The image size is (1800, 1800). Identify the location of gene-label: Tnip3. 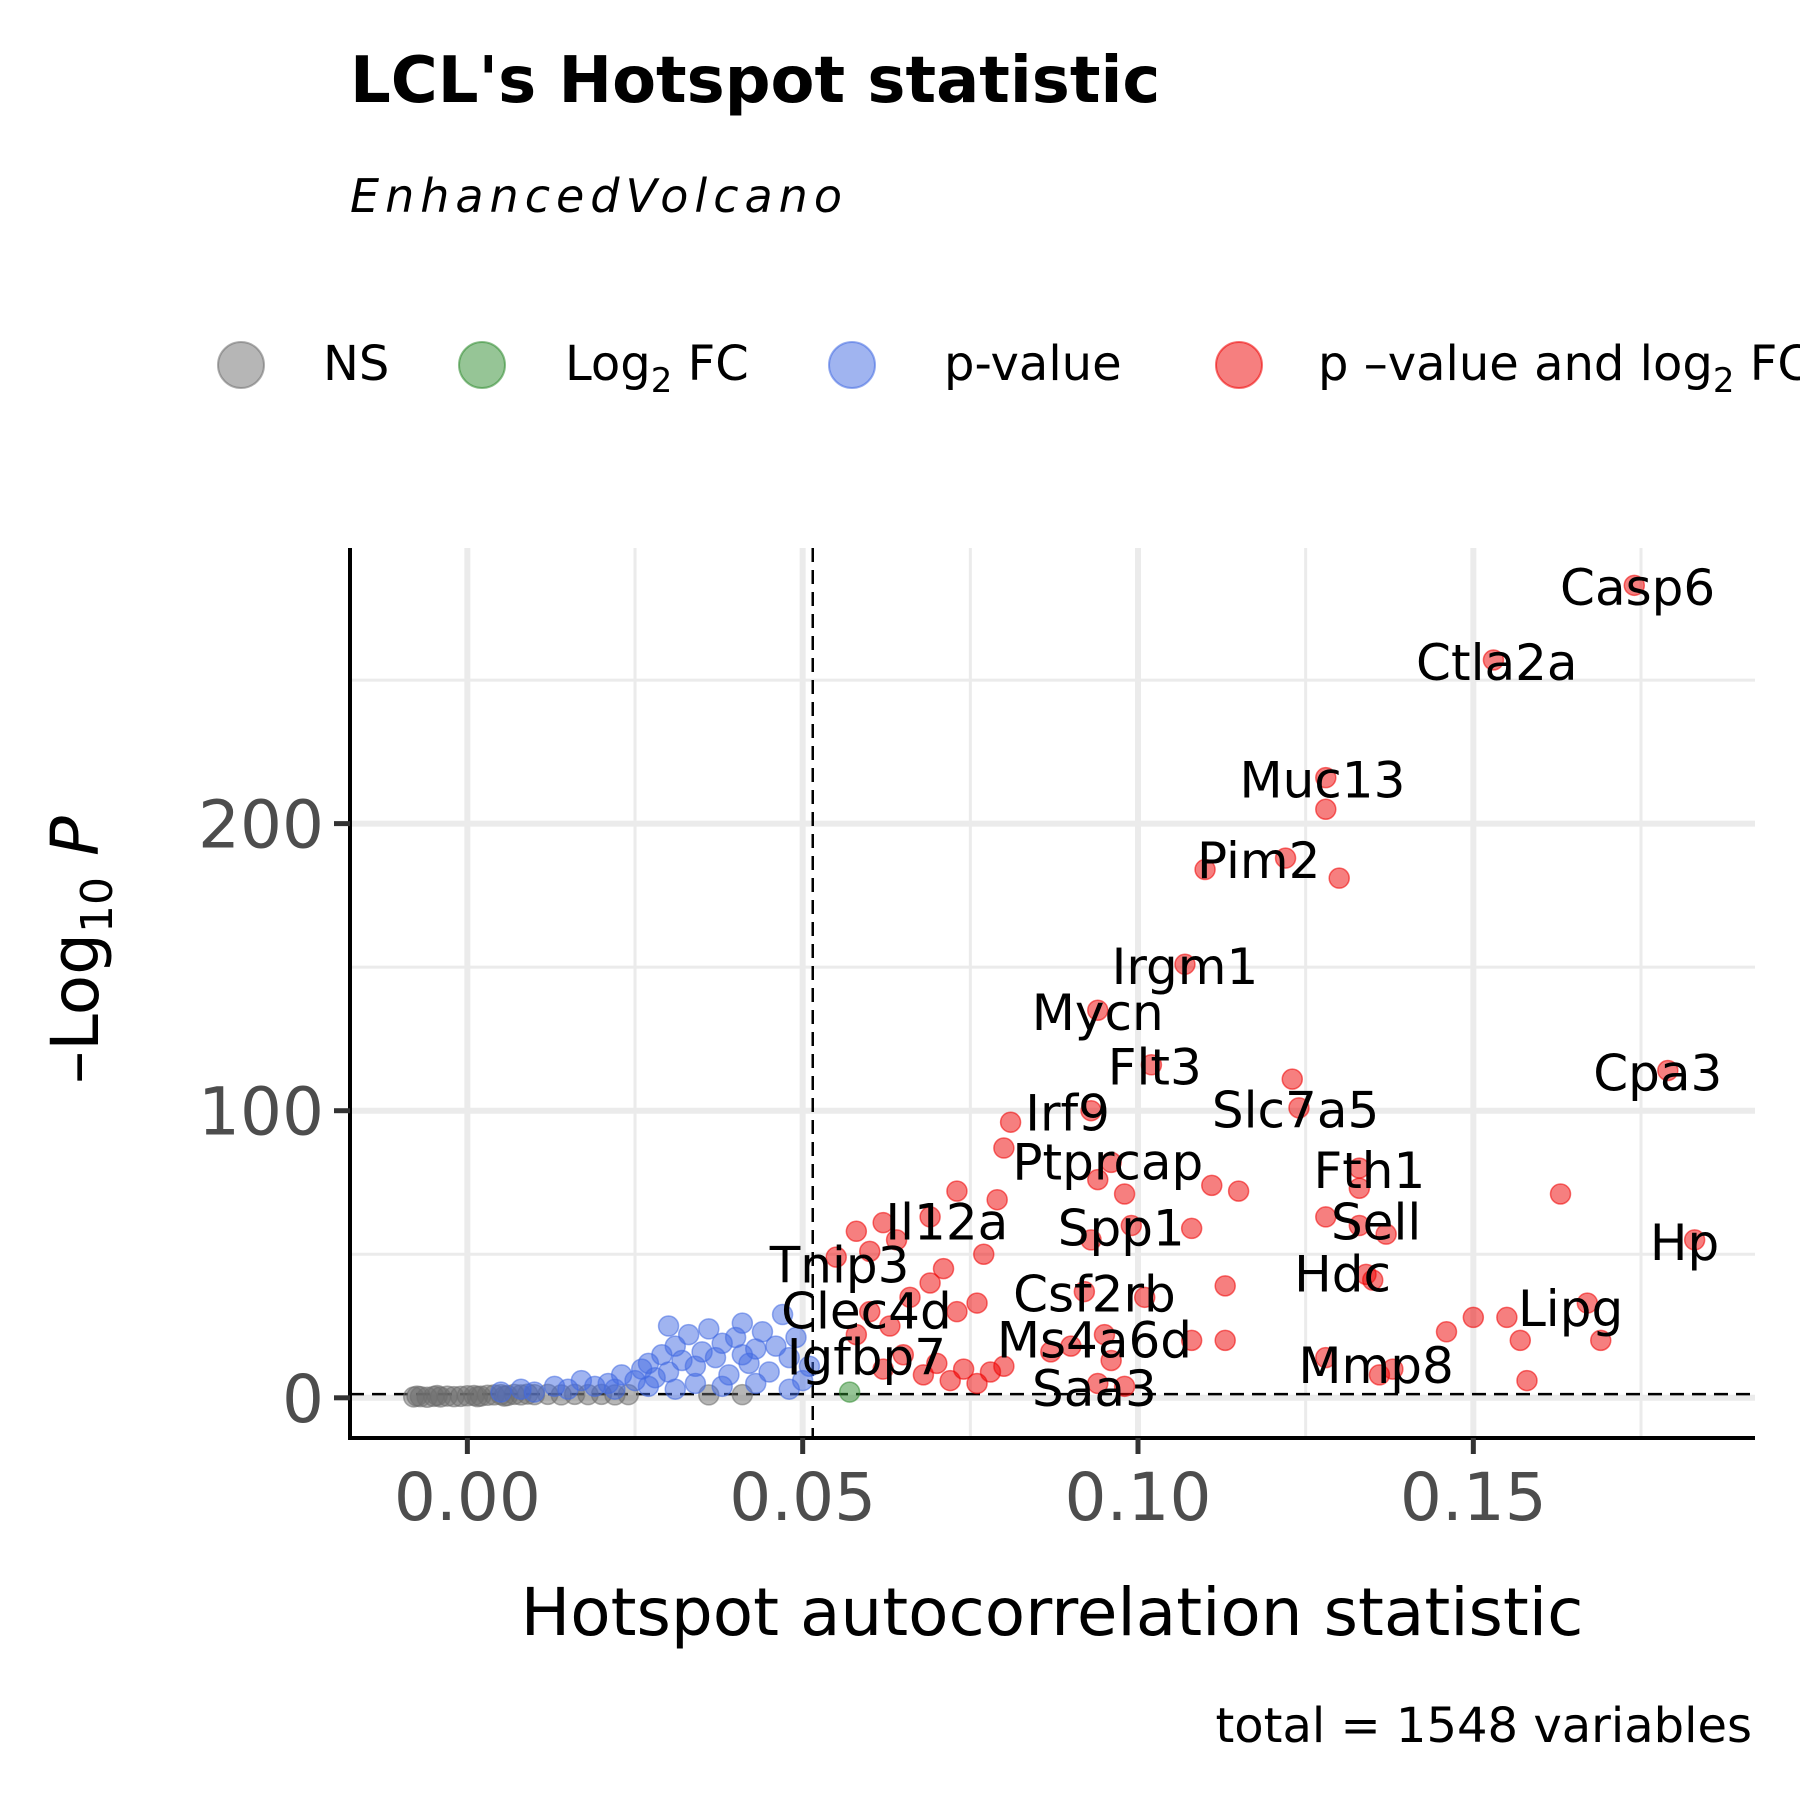
(839, 1266).